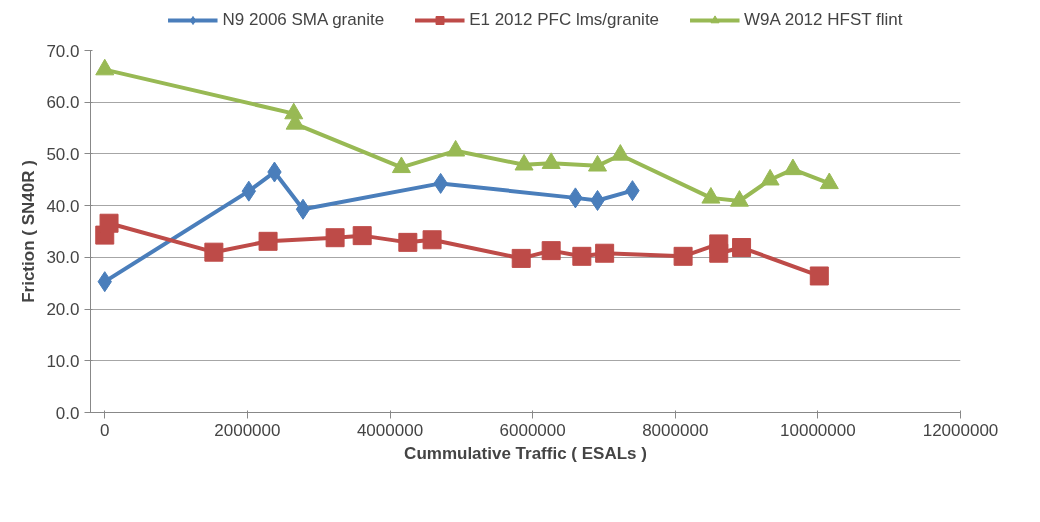 The image size is (1040, 522). What do you see at coordinates (63, 361) in the screenshot?
I see `y-tick-label: 10.0` at bounding box center [63, 361].